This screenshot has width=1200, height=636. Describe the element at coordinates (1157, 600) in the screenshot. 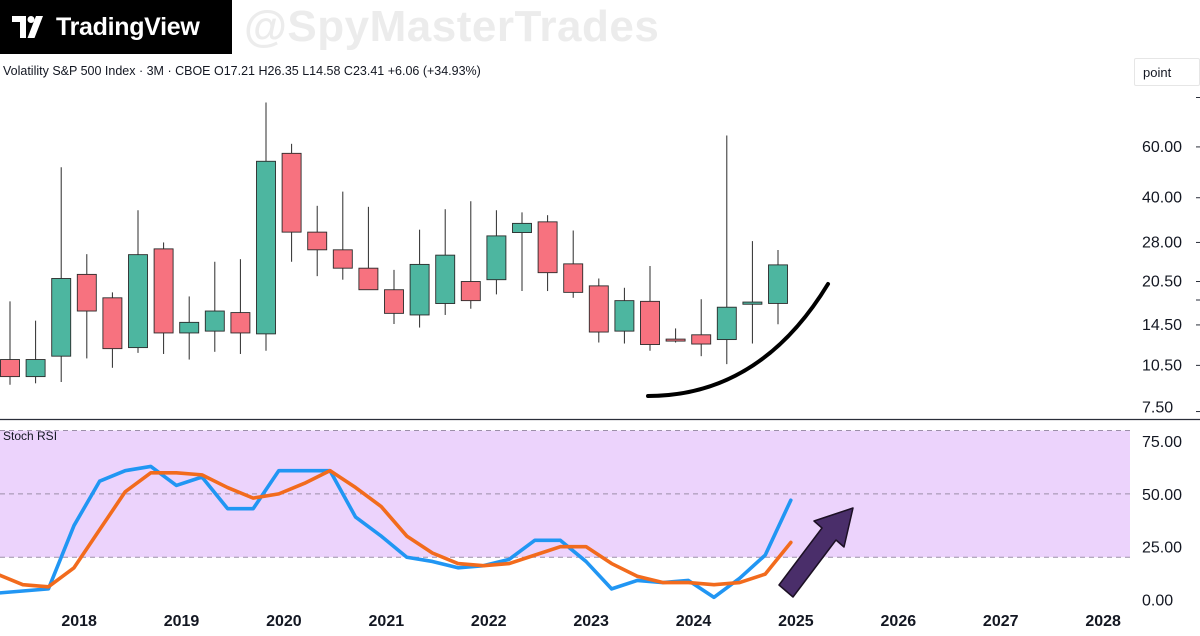

I see `oscillator-axis-tick-label: 0.00` at that location.